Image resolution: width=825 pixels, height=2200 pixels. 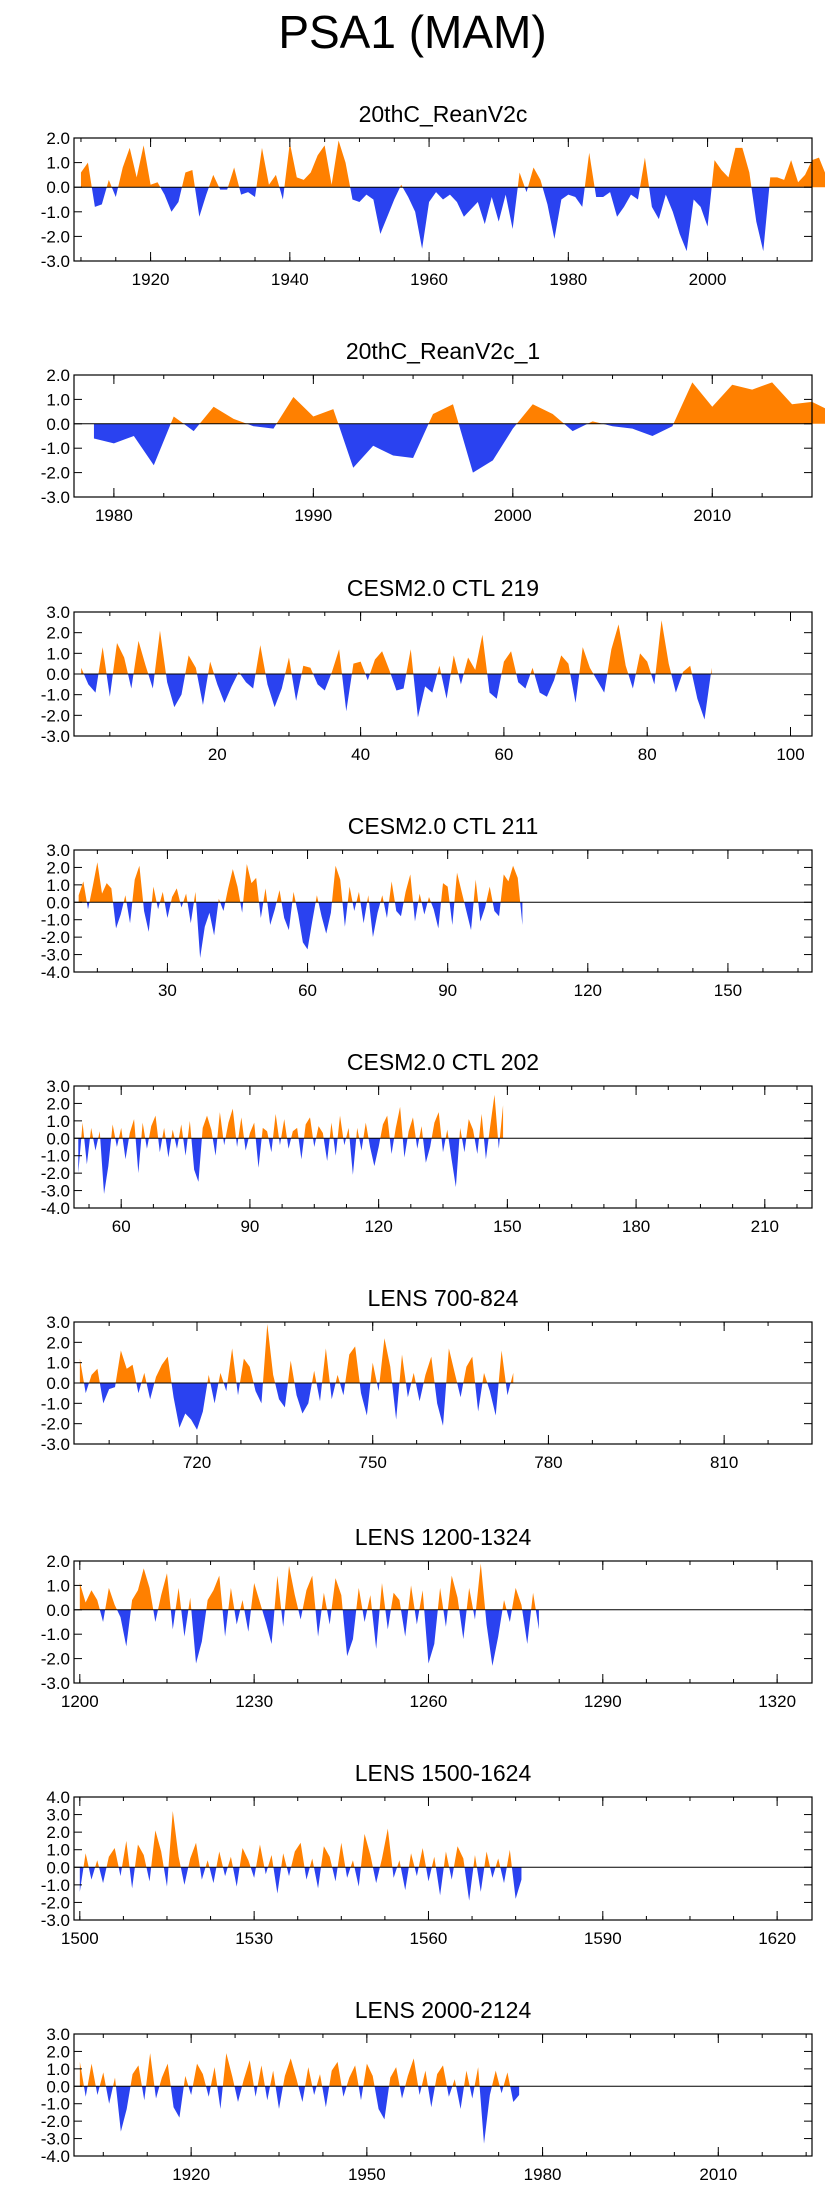 I want to click on panel-title: CESM2.0 CTL 211, so click(x=443, y=826).